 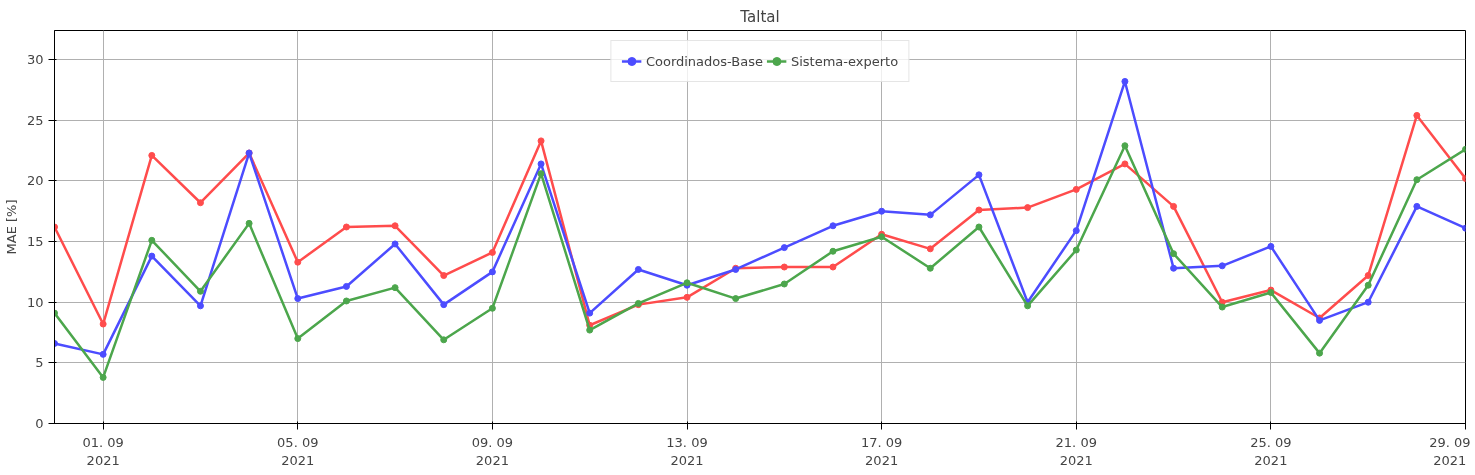 I want to click on y-tick-label: 10, so click(x=35, y=302).